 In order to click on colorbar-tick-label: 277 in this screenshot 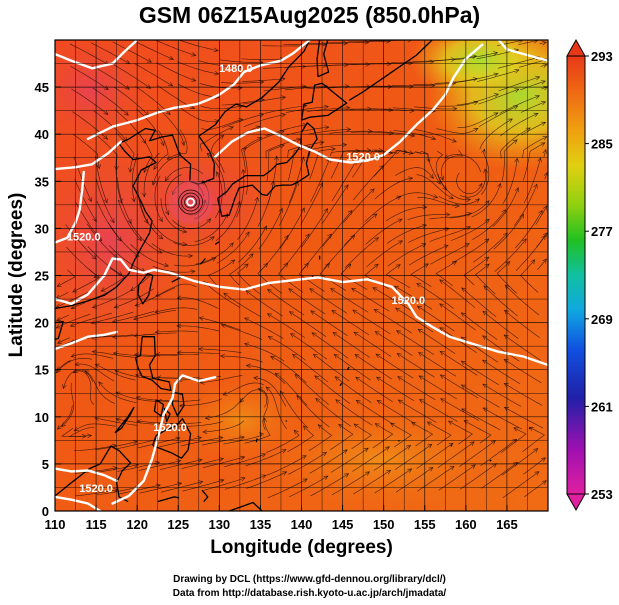, I will do `click(602, 231)`.